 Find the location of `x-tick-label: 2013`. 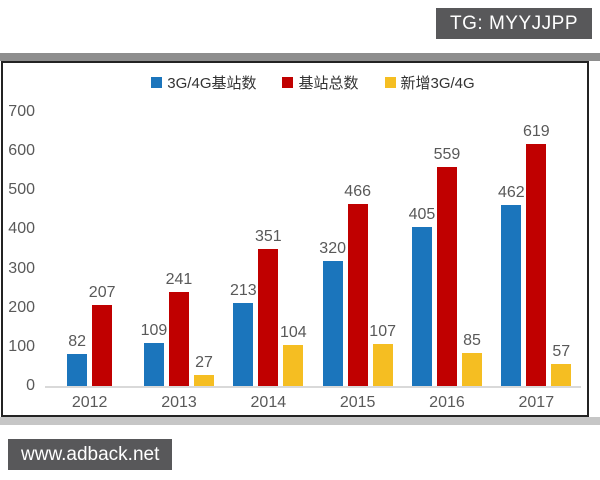

x-tick-label: 2013 is located at coordinates (179, 402).